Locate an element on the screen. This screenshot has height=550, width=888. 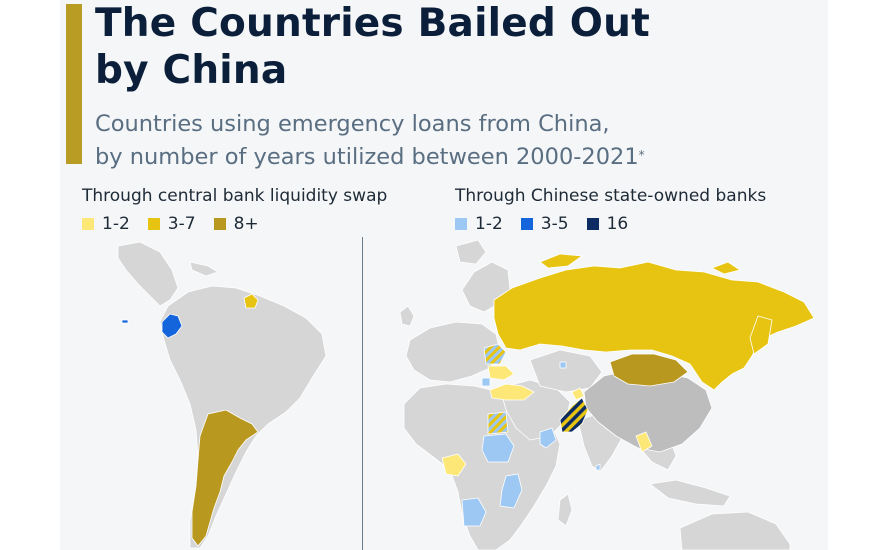
country-kazakhstan-region is located at coordinates (578, 394).